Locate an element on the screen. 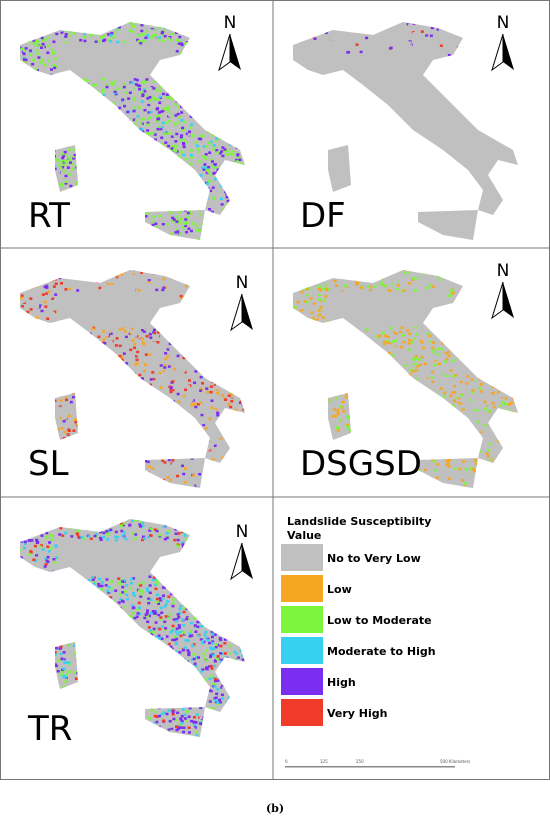  scale-label: 250 is located at coordinates (360, 761).